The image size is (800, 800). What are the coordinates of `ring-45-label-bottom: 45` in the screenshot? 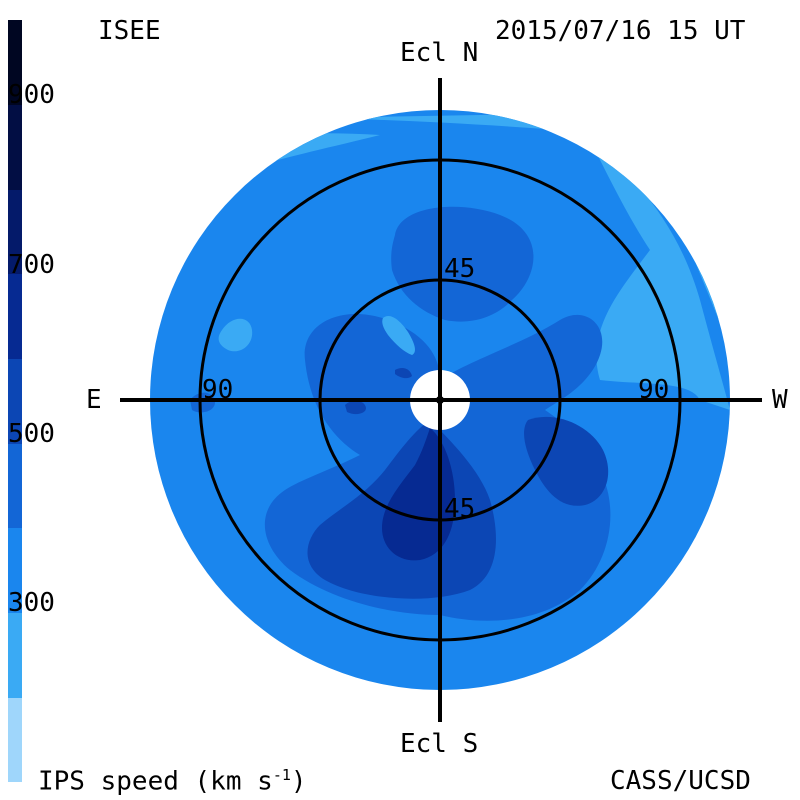 It's located at (460, 509).